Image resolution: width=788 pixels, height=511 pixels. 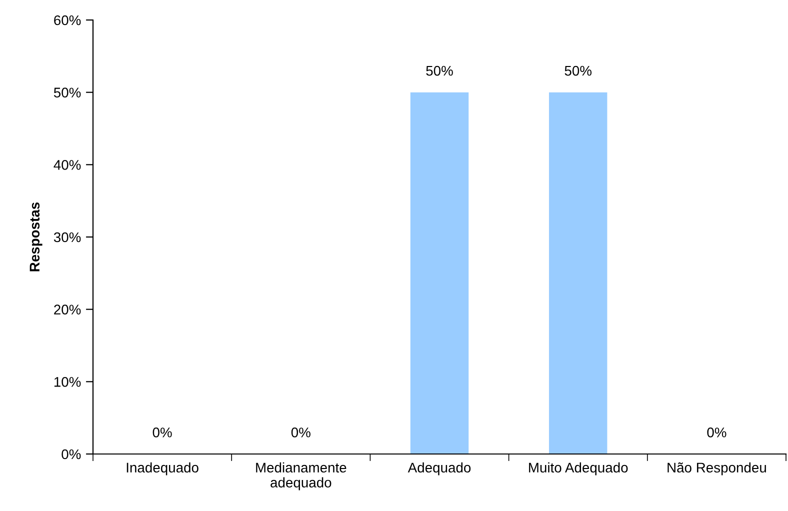 What do you see at coordinates (717, 469) in the screenshot?
I see `x-tick-label: Não Respondeu` at bounding box center [717, 469].